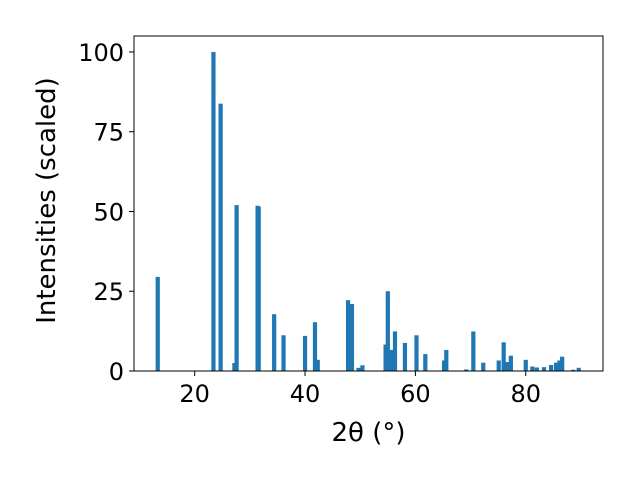 This screenshot has height=480, width=640. Describe the element at coordinates (108, 212) in the screenshot. I see `y-tick-label: 50` at that location.